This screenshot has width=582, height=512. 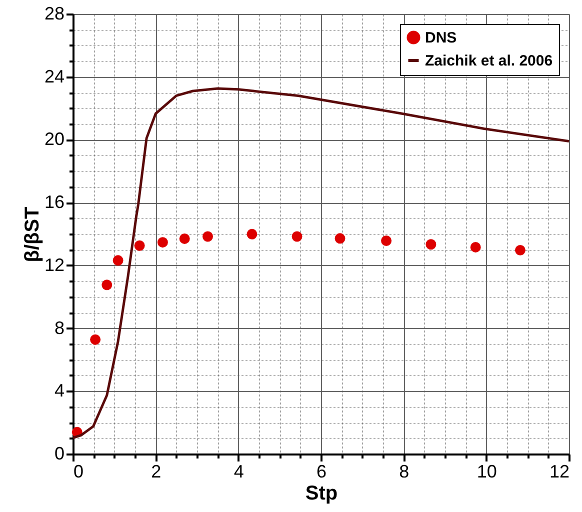 I want to click on x-tick-label: 12, so click(x=559, y=472).